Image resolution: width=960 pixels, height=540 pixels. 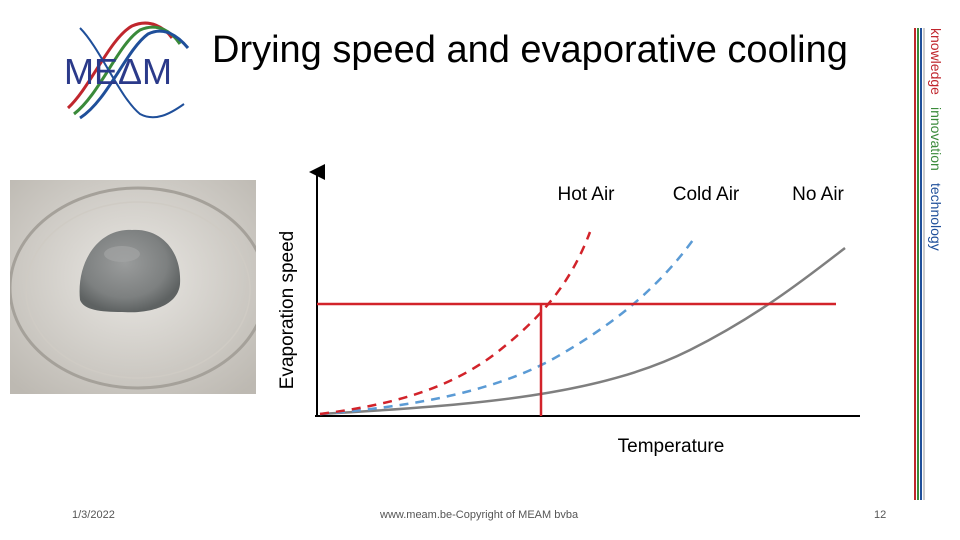 I want to click on logo-wordmark: MEΔM, so click(x=118, y=71).